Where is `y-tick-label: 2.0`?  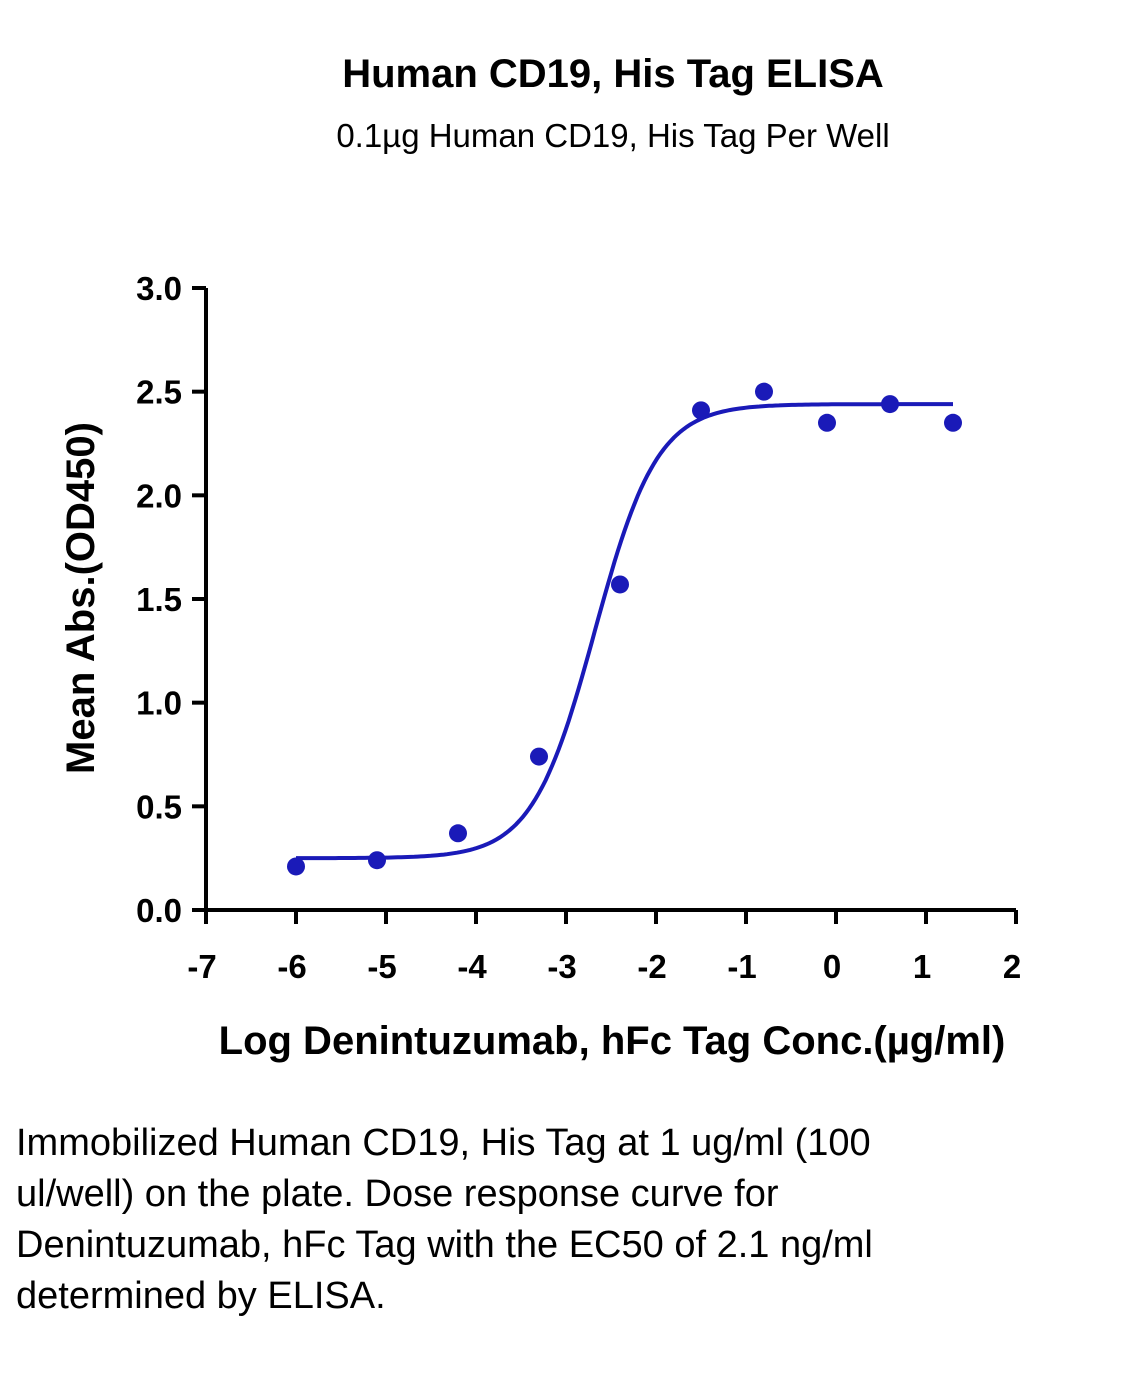
y-tick-label: 2.0 is located at coordinates (159, 495).